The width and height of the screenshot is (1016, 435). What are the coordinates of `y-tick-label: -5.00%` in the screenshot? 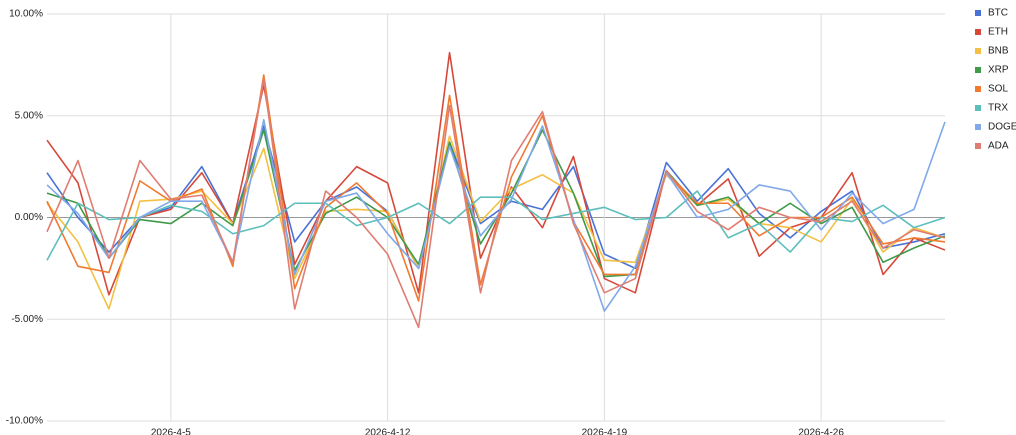 It's located at (27, 319).